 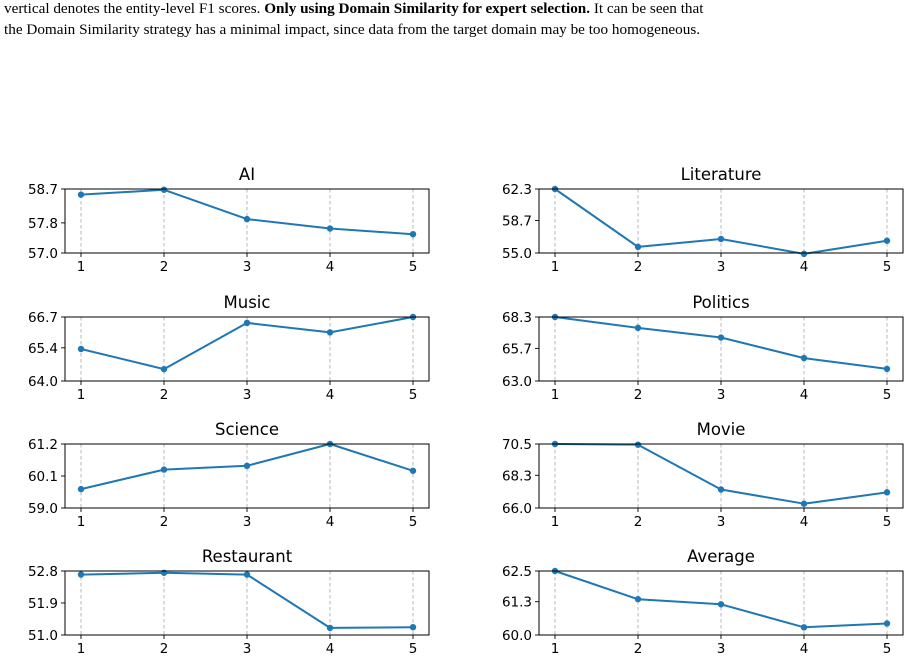 What do you see at coordinates (43, 382) in the screenshot?
I see `y-tick-label: 64.0` at bounding box center [43, 382].